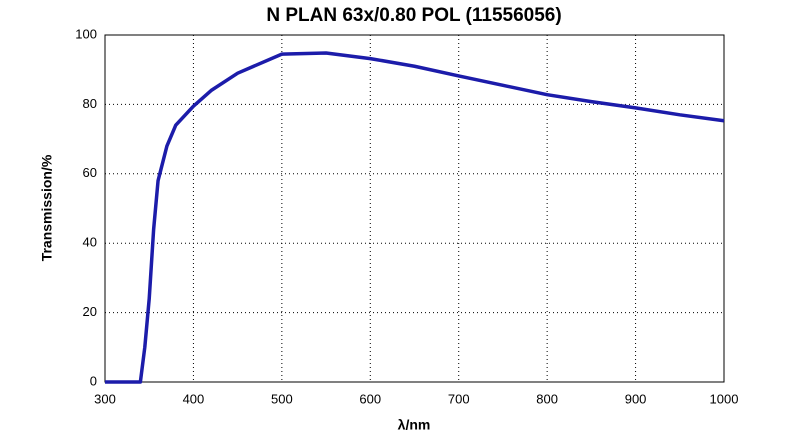 The image size is (800, 438). I want to click on x-tick-label: 700, so click(459, 398).